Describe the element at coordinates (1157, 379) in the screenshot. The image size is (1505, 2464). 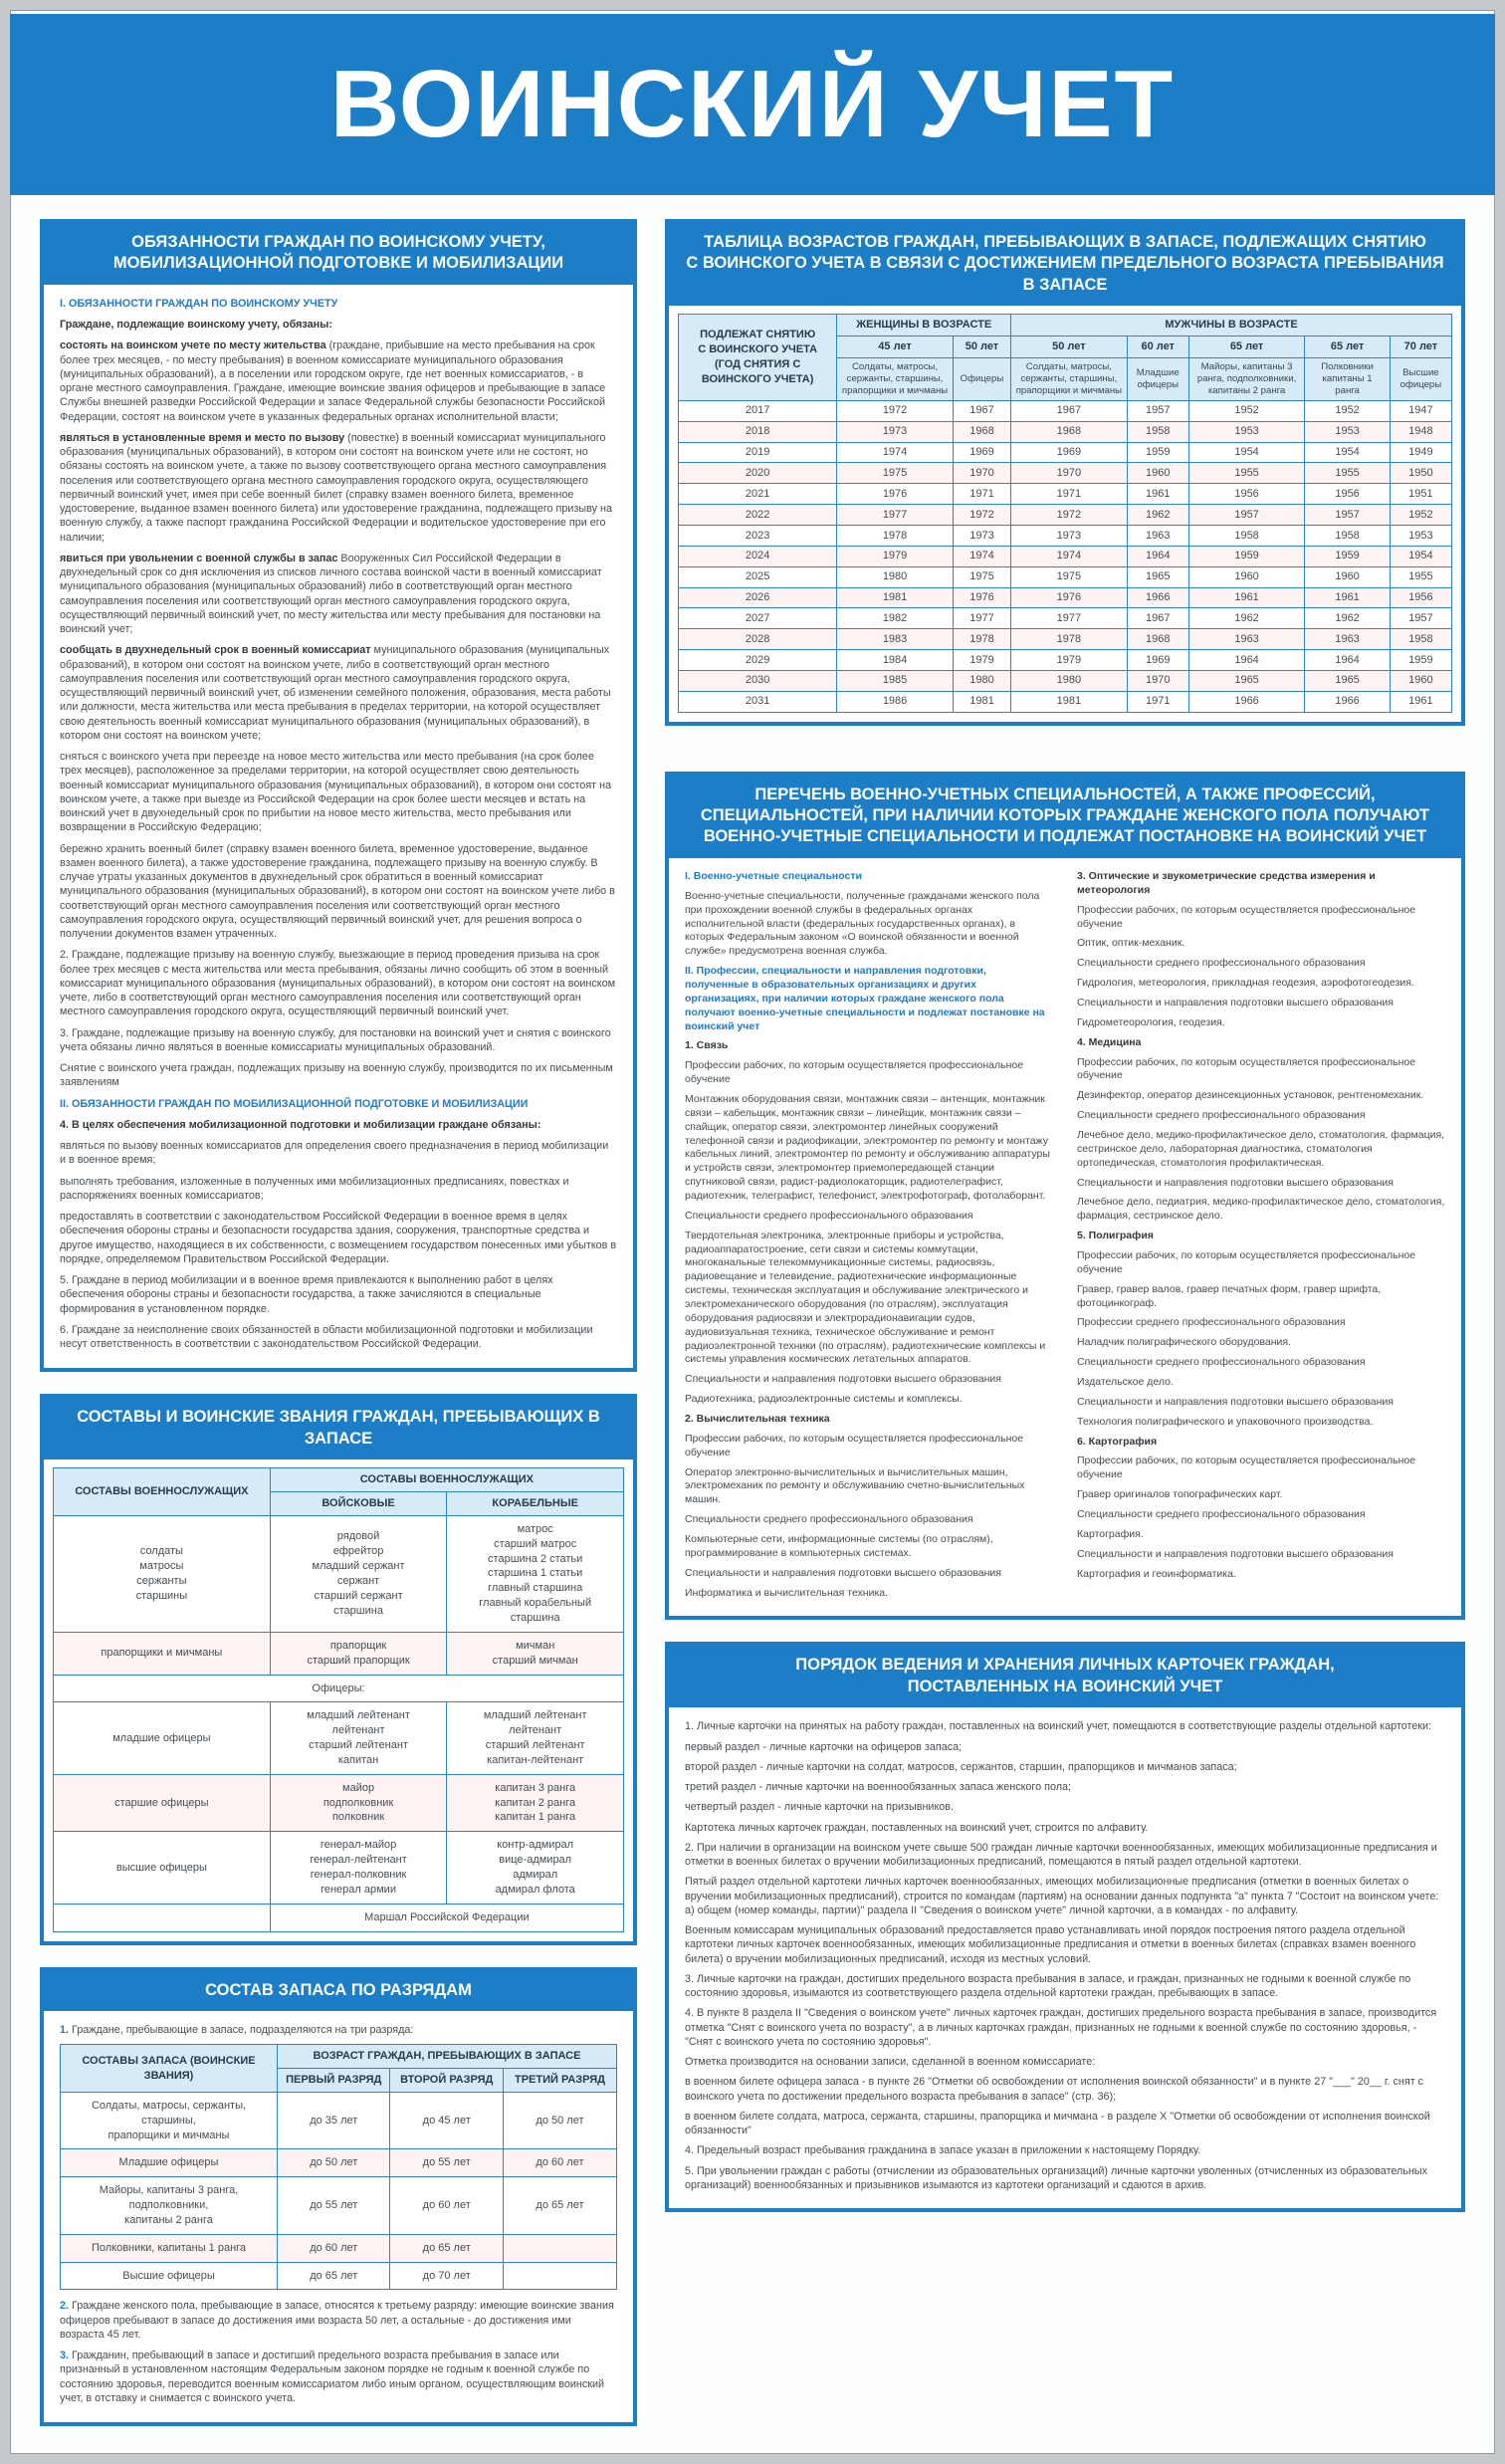
I see `category-header: Младшие офицеры` at that location.